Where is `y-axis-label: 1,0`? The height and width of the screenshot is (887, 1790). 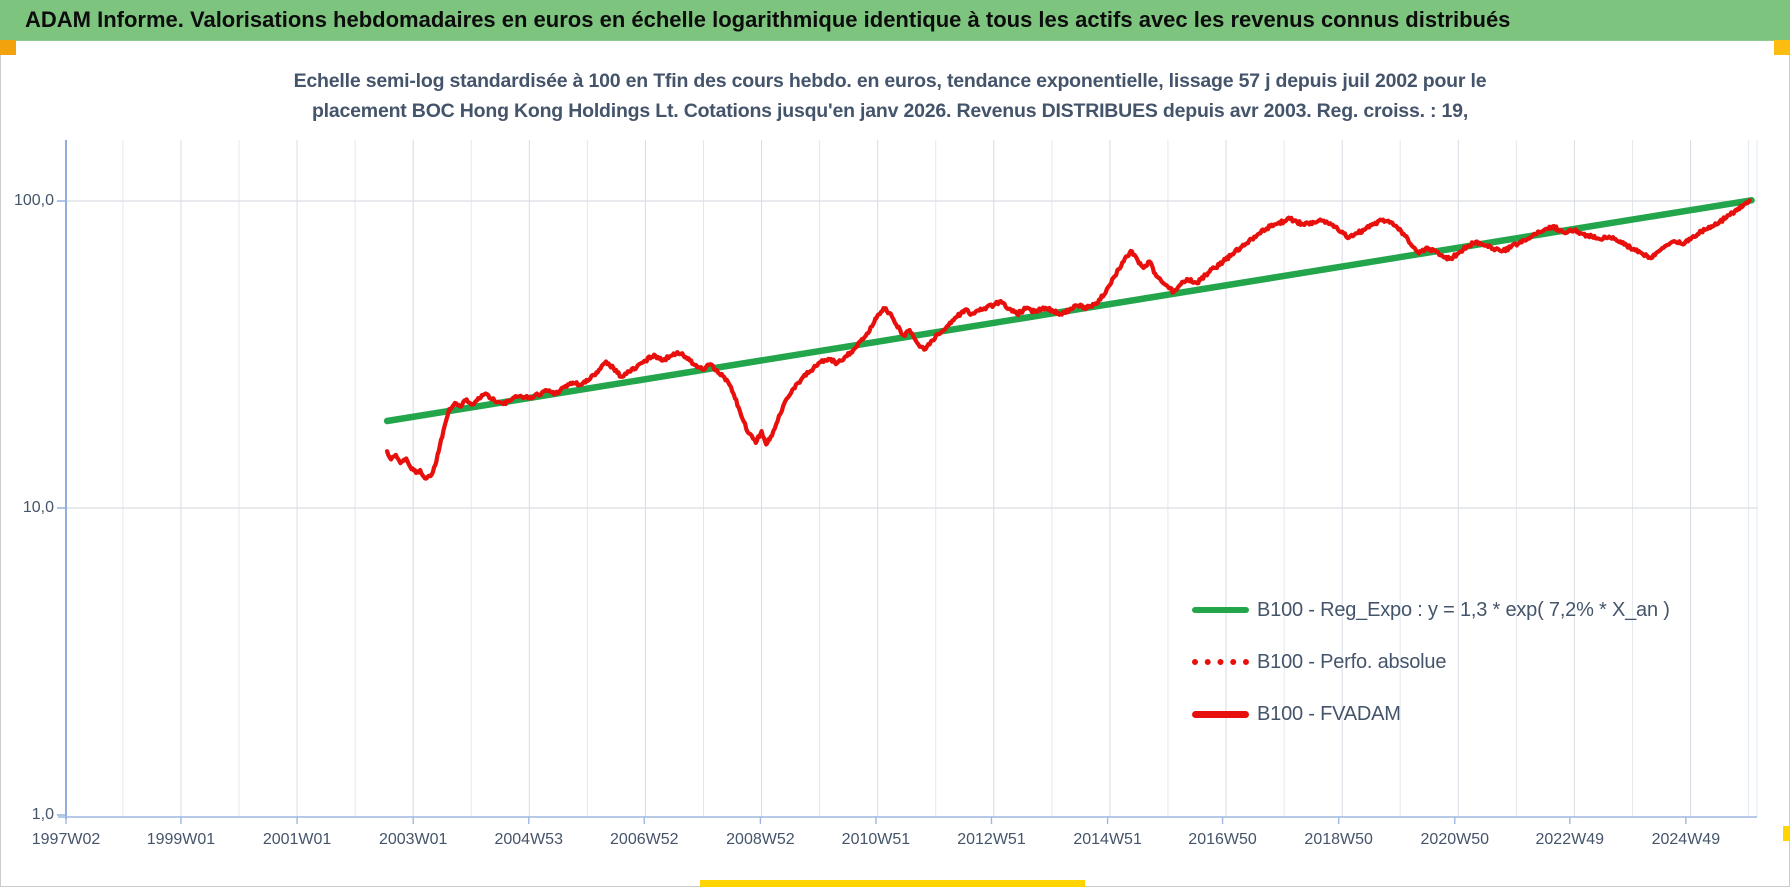 y-axis-label: 1,0 is located at coordinates (42, 814).